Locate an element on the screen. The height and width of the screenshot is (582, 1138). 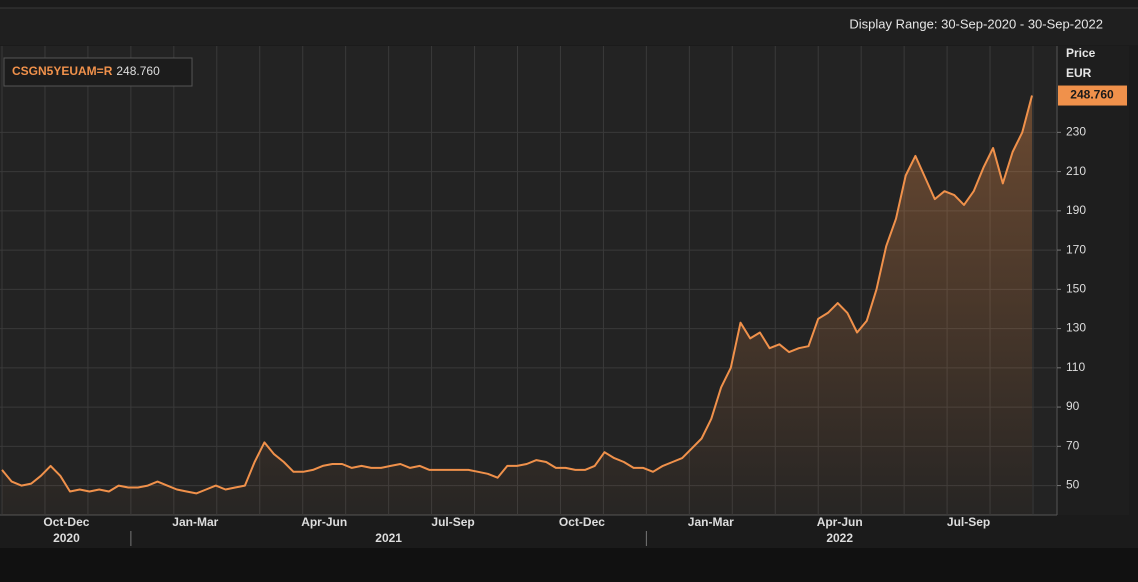
y-axis-unit: EUR is located at coordinates (1079, 73).